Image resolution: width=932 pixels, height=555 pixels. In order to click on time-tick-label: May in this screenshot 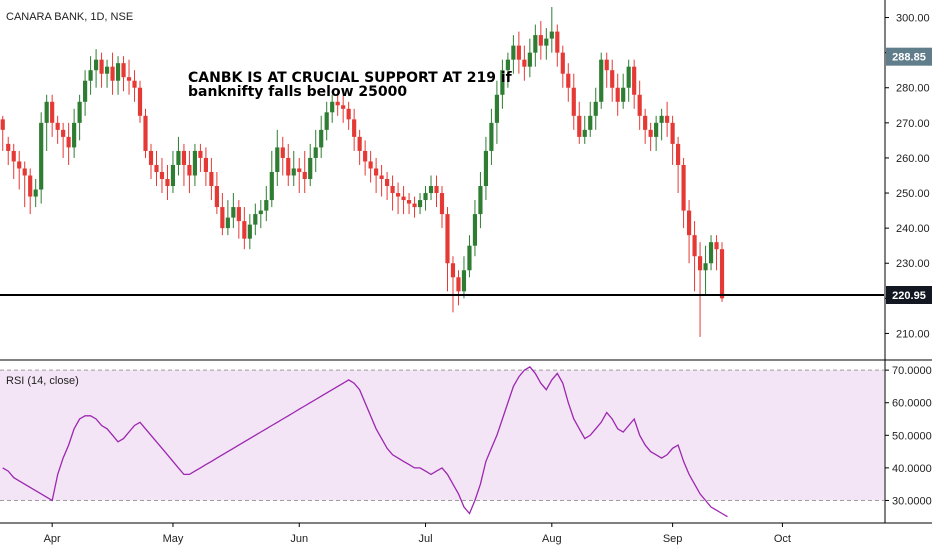, I will do `click(173, 539)`.